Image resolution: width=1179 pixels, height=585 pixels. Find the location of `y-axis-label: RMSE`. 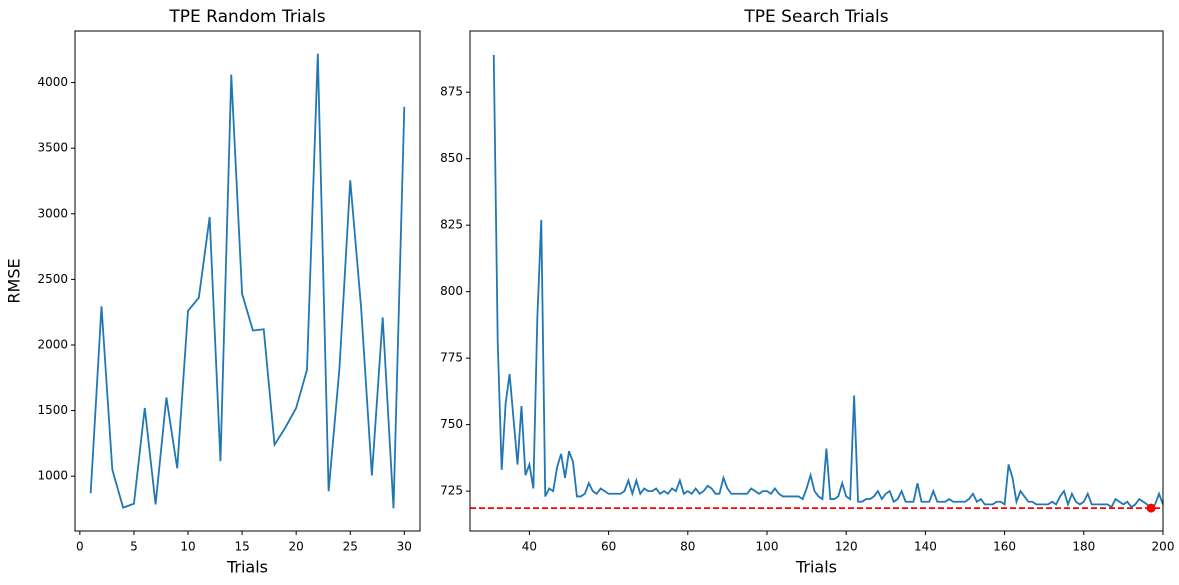

y-axis-label: RMSE is located at coordinates (14, 280).